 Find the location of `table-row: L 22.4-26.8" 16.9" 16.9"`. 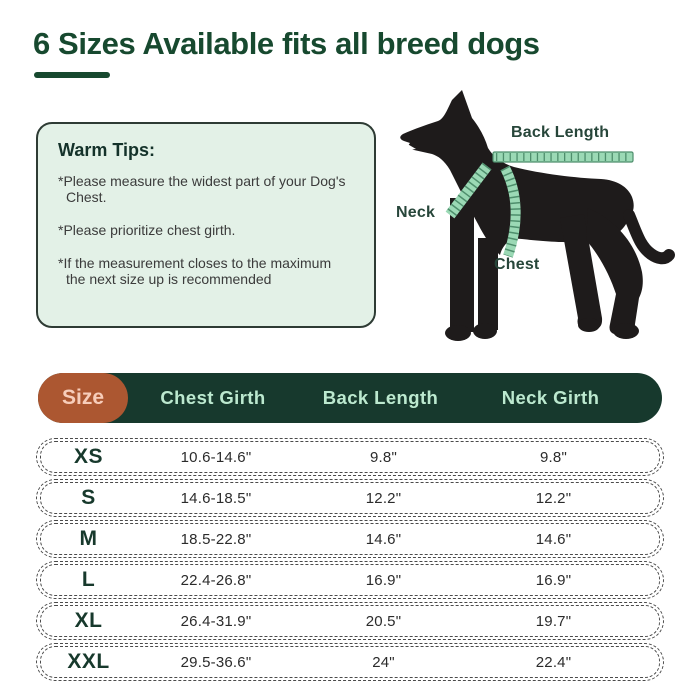

table-row: L 22.4-26.8" 16.9" 16.9" is located at coordinates (350, 580).